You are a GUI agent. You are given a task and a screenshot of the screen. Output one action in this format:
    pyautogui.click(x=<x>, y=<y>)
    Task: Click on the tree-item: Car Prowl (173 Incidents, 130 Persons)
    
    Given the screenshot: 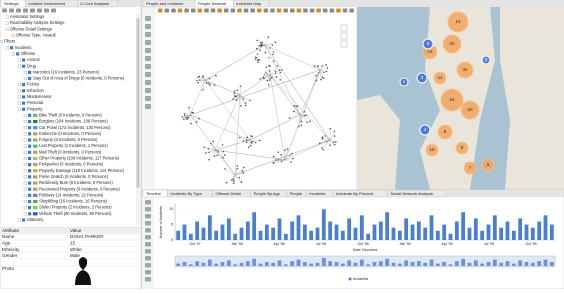 What is the action you would take?
    pyautogui.click(x=75, y=127)
    